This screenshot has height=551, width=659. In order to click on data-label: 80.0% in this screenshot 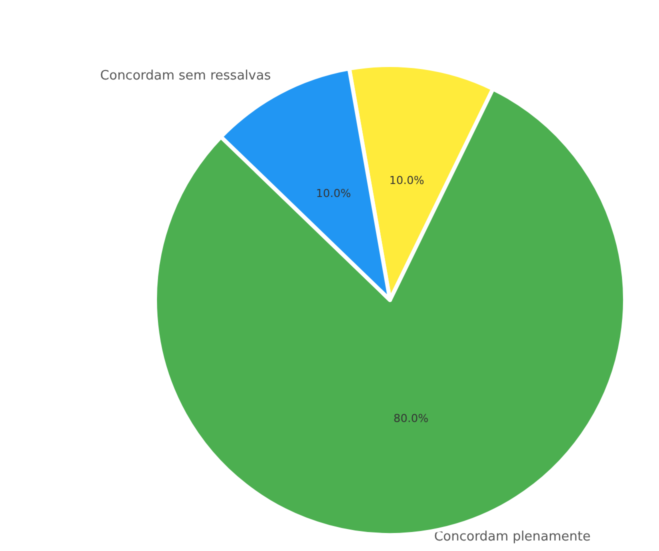, I will do `click(410, 419)`.